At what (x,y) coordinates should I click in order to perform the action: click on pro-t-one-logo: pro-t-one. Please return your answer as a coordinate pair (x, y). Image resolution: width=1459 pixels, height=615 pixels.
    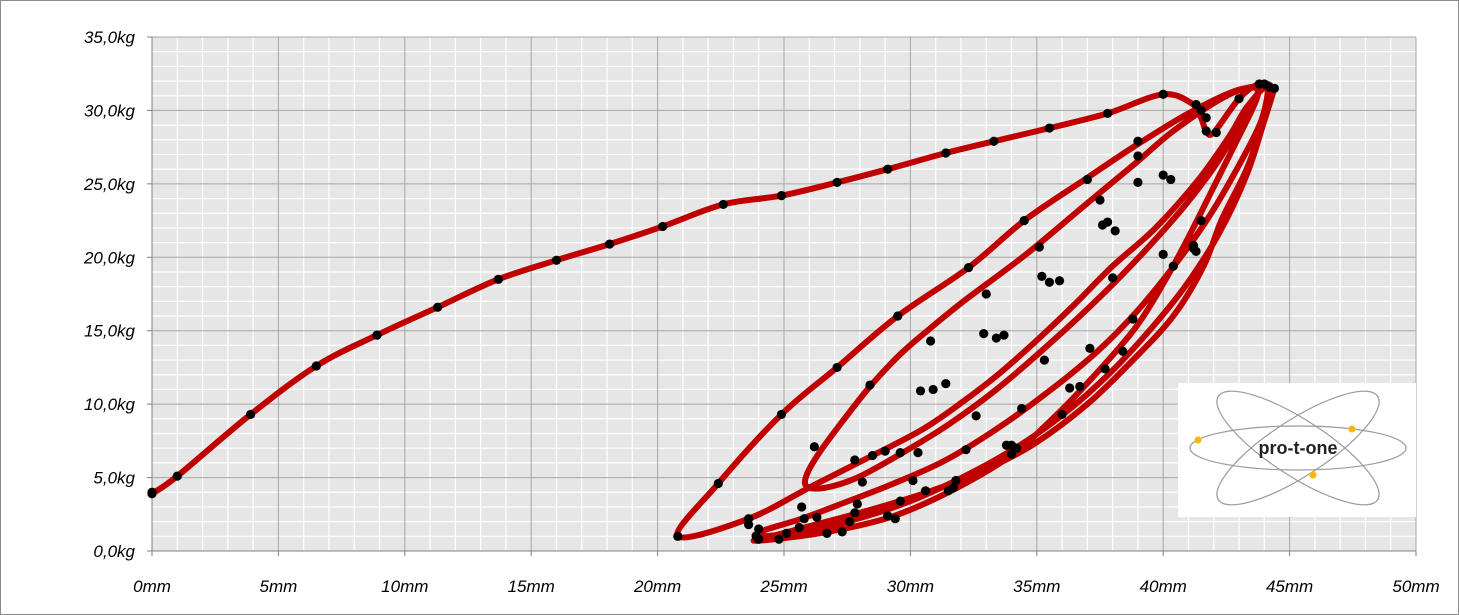
    Looking at the image, I should click on (1297, 450).